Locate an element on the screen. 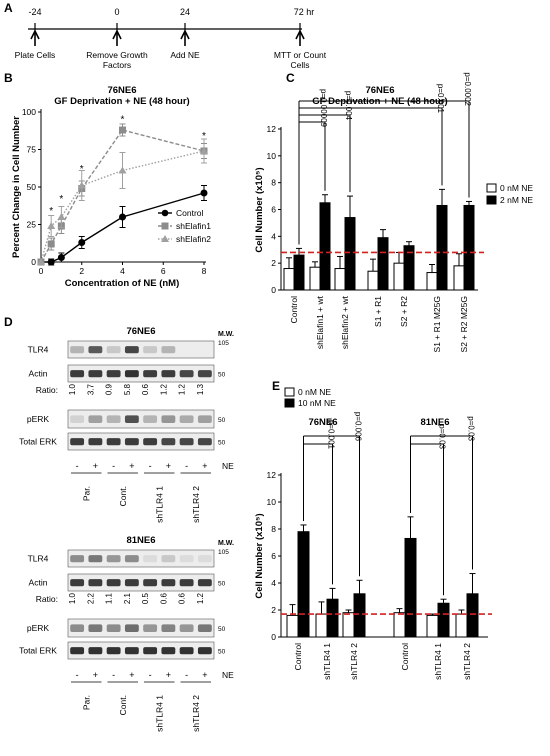 This screenshot has height=756, width=550. chart-e-group-title: 76NE6 is located at coordinates (322, 422).